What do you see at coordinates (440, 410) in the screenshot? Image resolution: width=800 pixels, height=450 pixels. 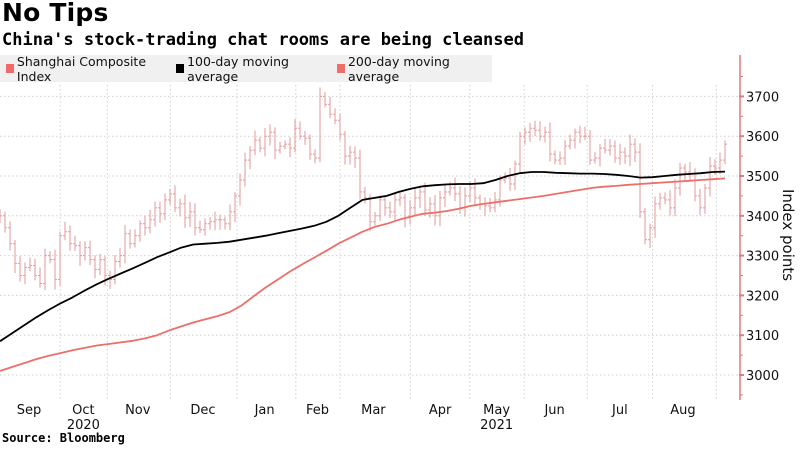 I see `x-tick-label: Apr` at bounding box center [440, 410].